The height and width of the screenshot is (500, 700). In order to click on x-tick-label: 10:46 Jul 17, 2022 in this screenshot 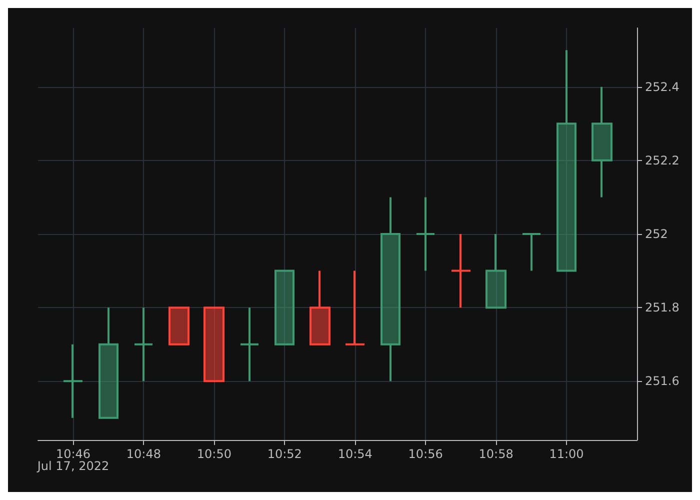, I will do `click(73, 460)`.